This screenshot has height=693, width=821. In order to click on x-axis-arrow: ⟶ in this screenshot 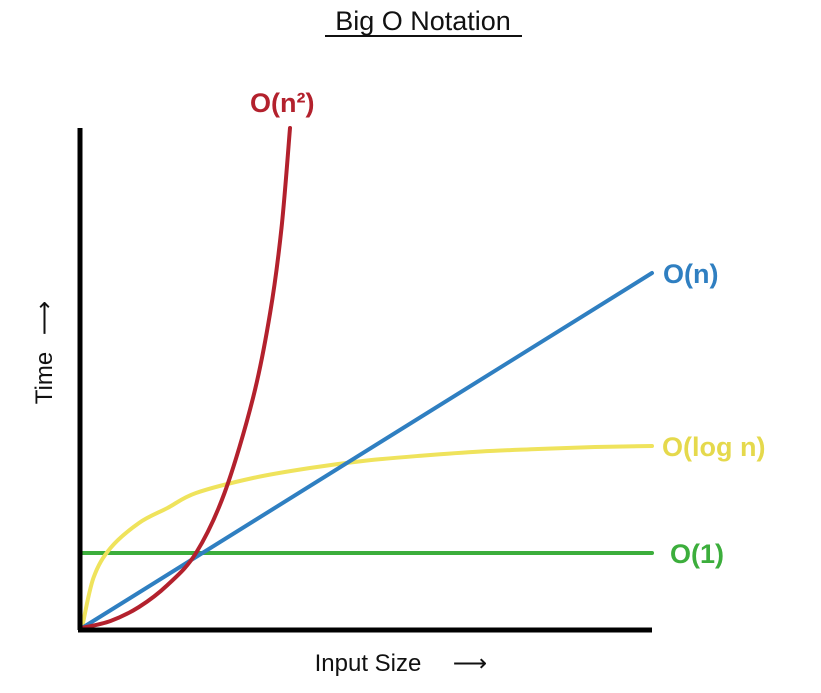, I will do `click(470, 663)`.